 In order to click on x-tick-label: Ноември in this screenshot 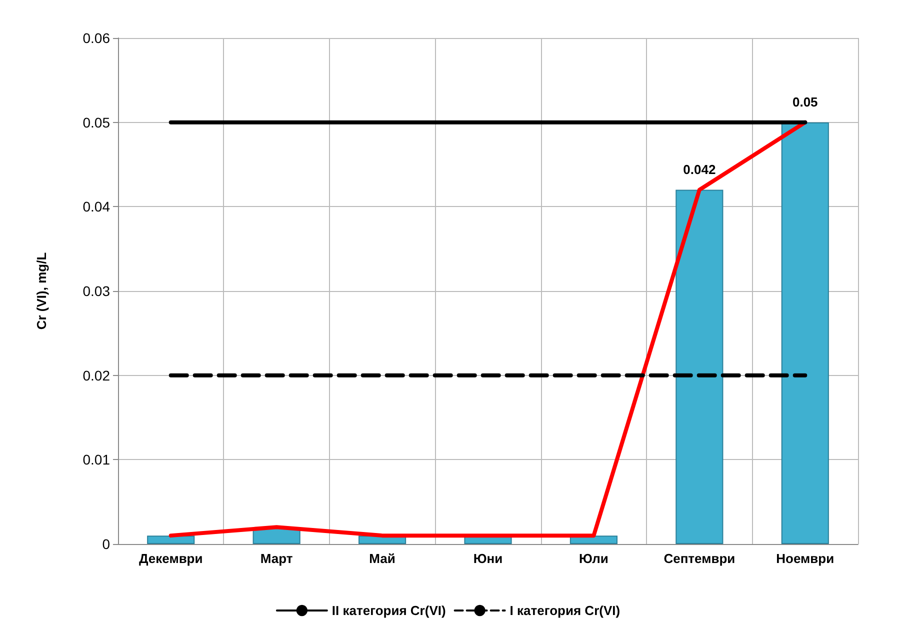, I will do `click(805, 558)`.